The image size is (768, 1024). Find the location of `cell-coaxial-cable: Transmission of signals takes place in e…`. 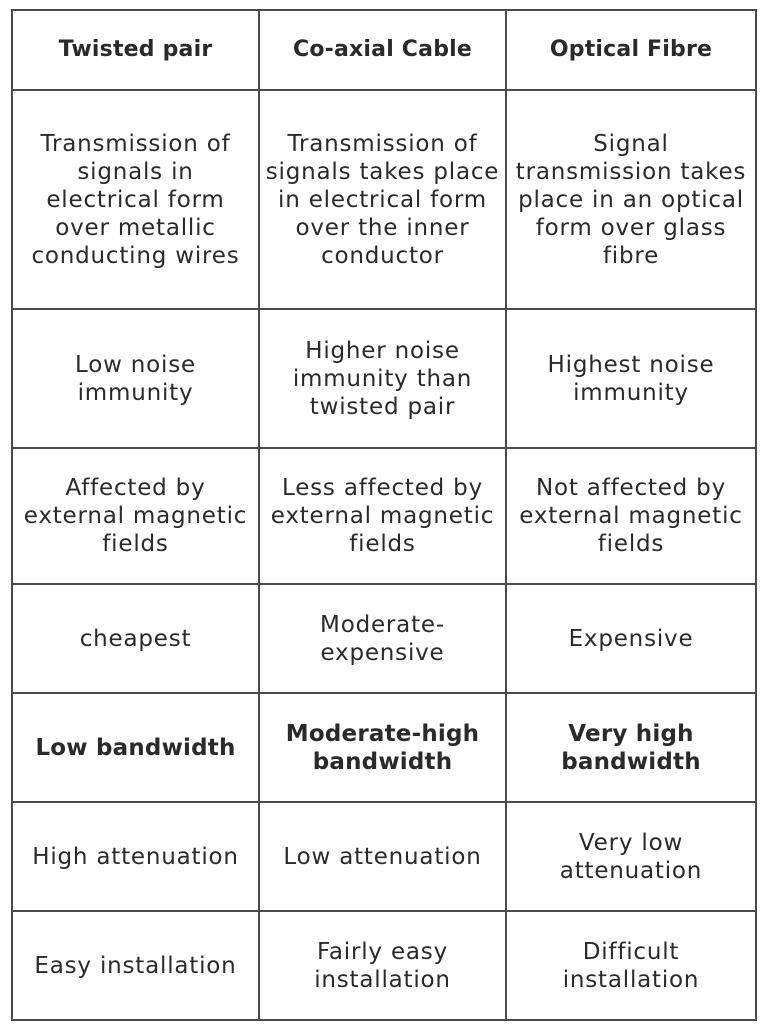

cell-coaxial-cable: Transmission of signals takes place in e… is located at coordinates (382, 199).